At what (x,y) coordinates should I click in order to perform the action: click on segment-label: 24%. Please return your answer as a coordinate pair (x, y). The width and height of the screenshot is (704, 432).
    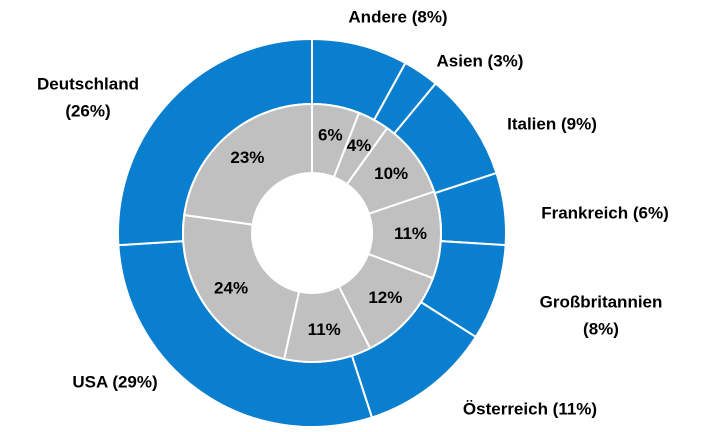
    Looking at the image, I should click on (231, 288).